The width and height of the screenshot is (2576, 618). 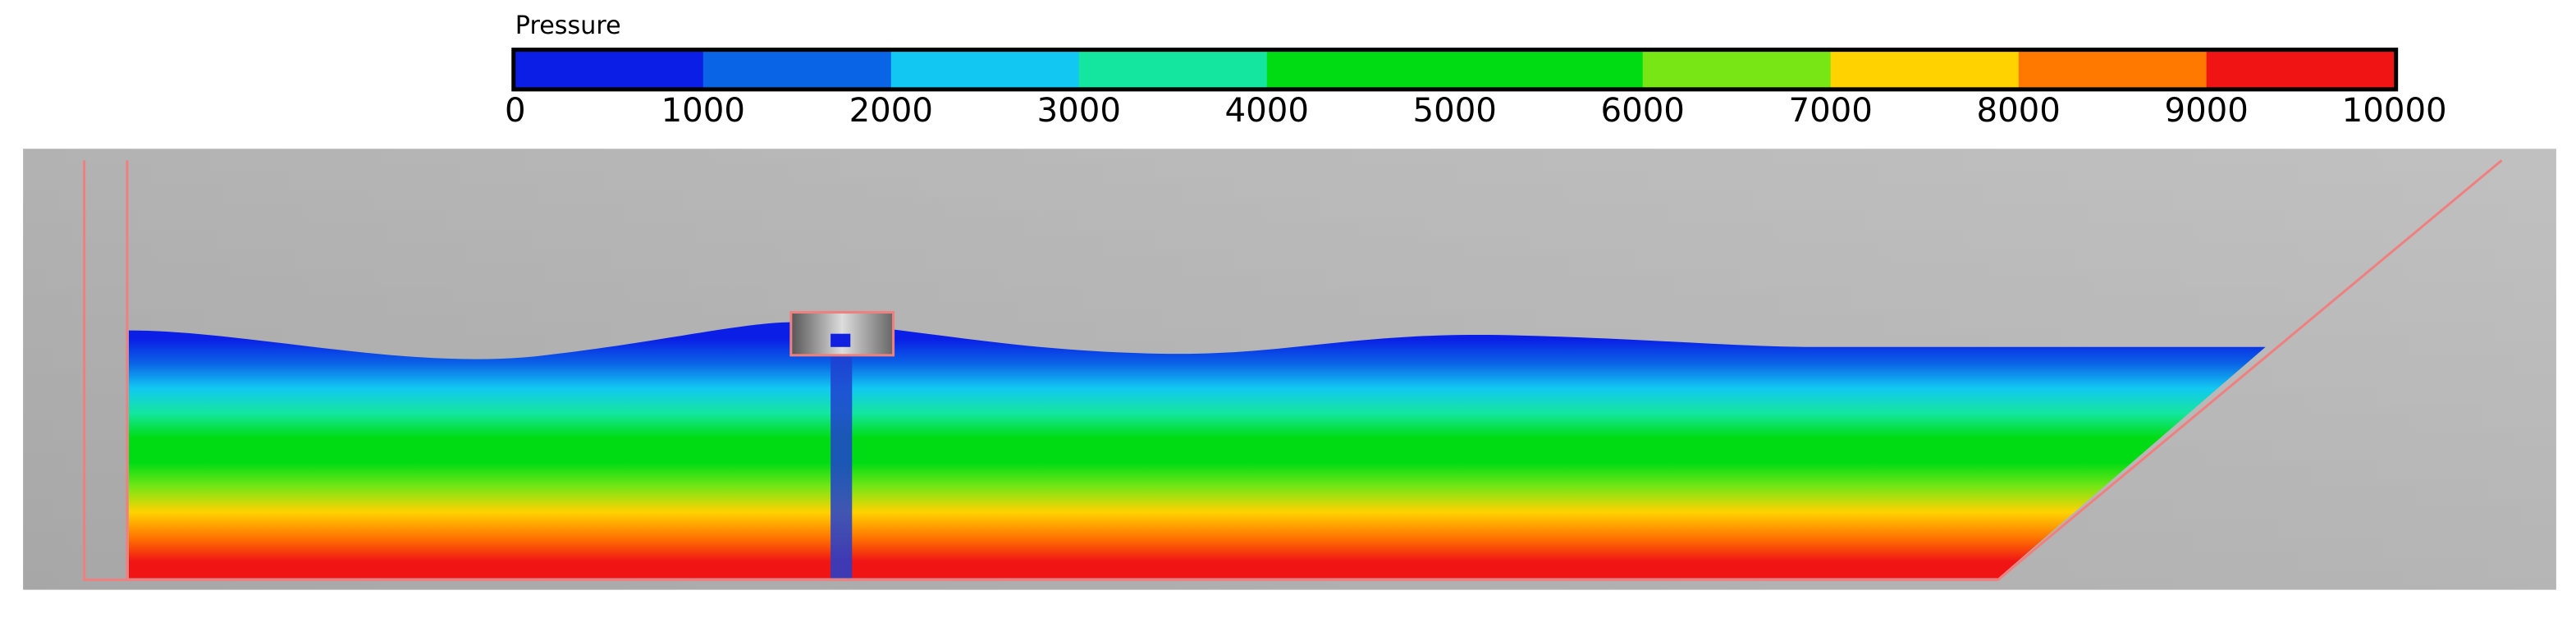 I want to click on tick-label: 0, so click(x=515, y=111).